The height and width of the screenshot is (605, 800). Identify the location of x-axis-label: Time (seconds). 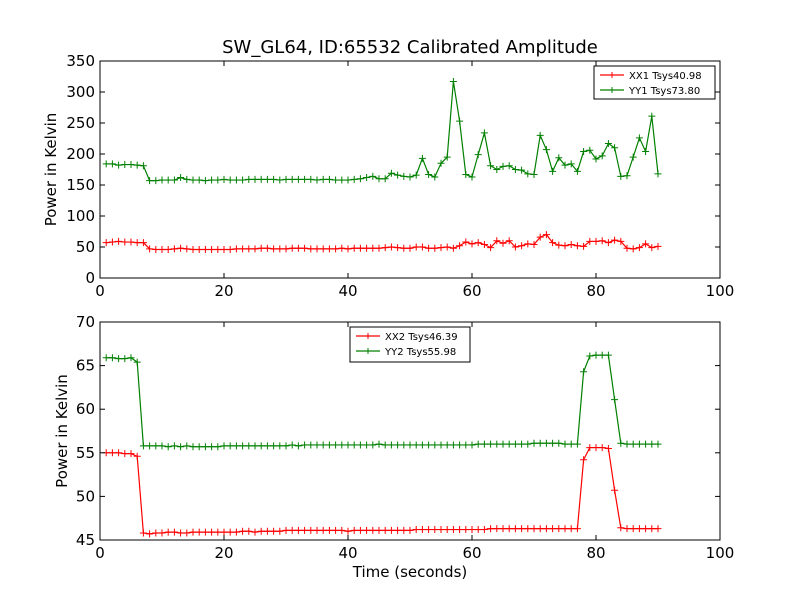
(410, 572).